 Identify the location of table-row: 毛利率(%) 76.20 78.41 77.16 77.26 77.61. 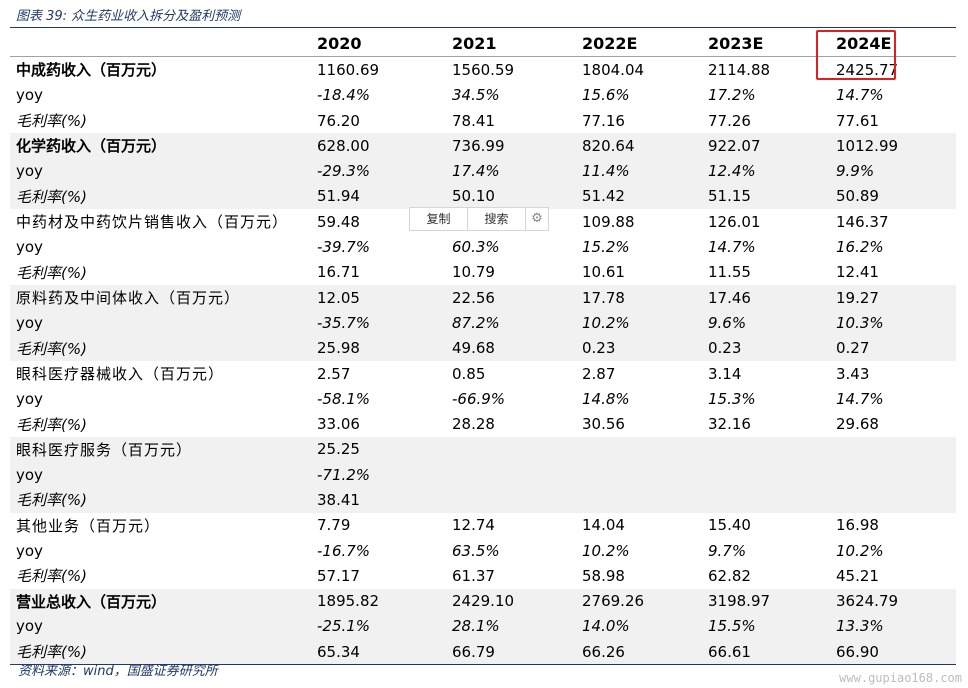
(483, 120).